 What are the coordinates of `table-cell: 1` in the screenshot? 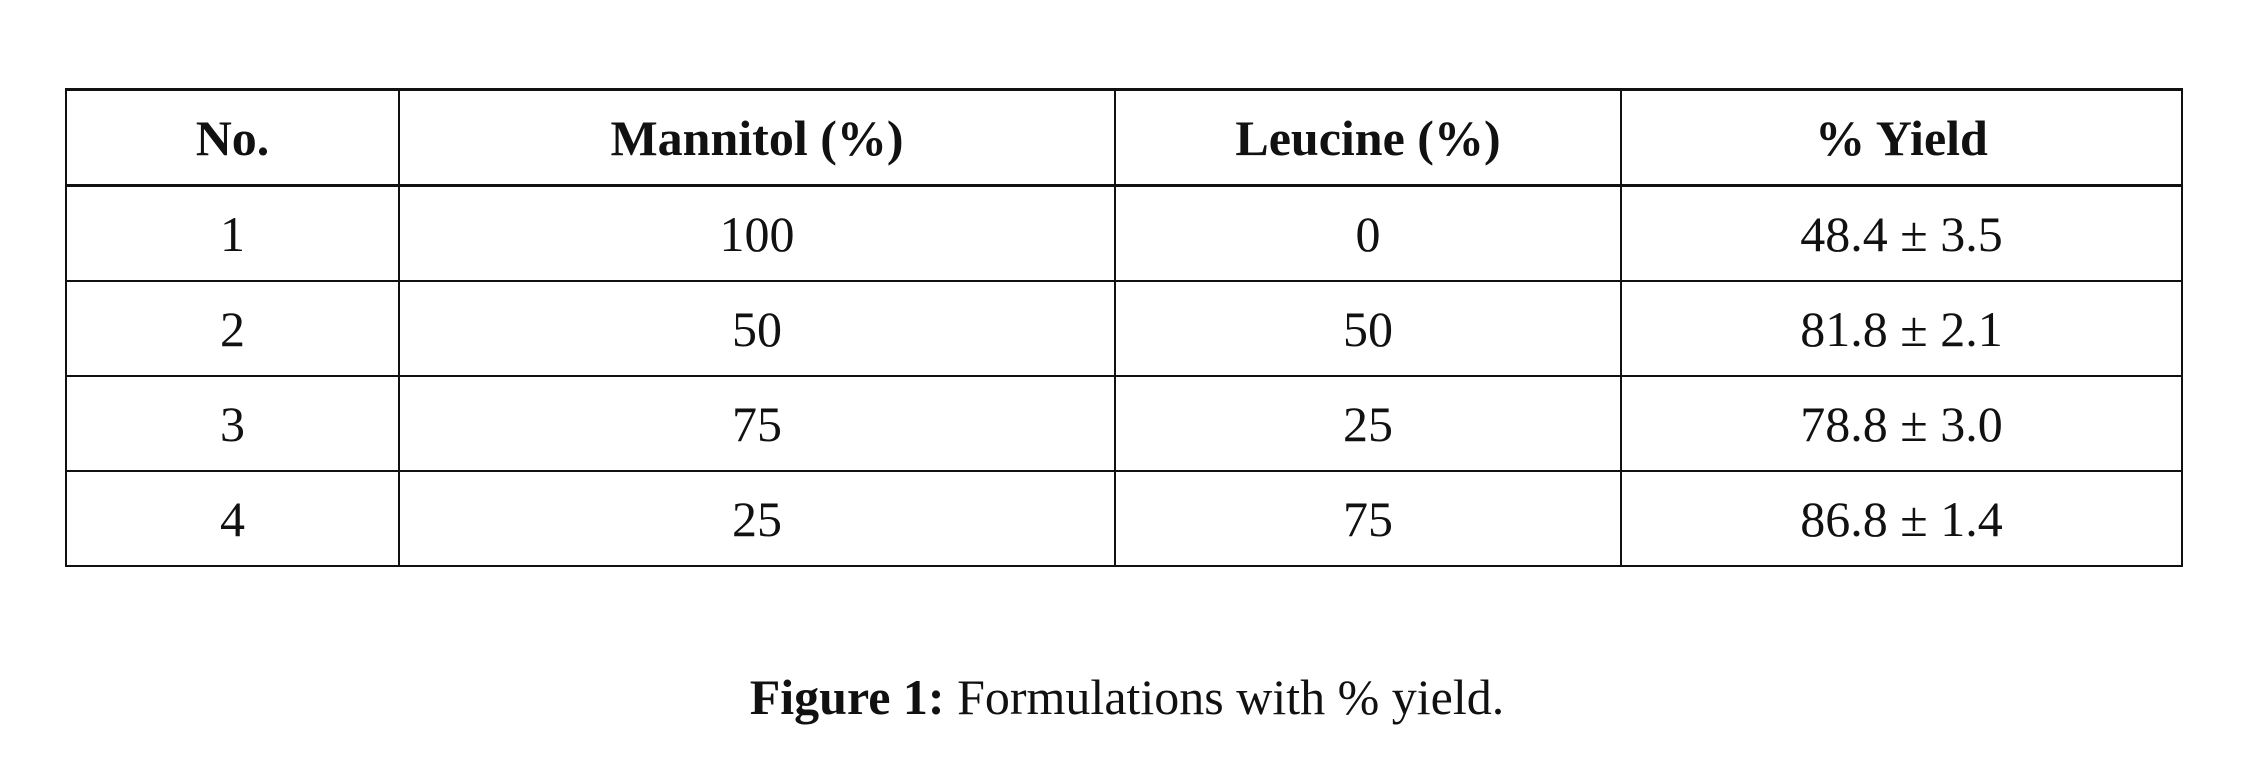 It's located at (232, 233).